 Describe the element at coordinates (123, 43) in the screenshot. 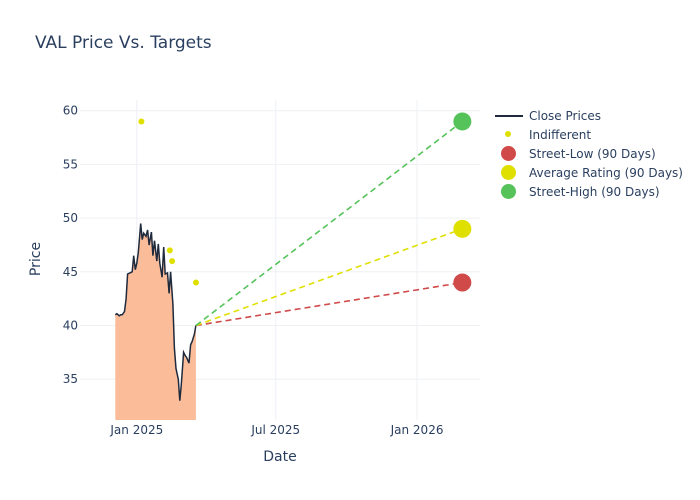

I see `chart-title: VAL Price Vs. Targets` at that location.